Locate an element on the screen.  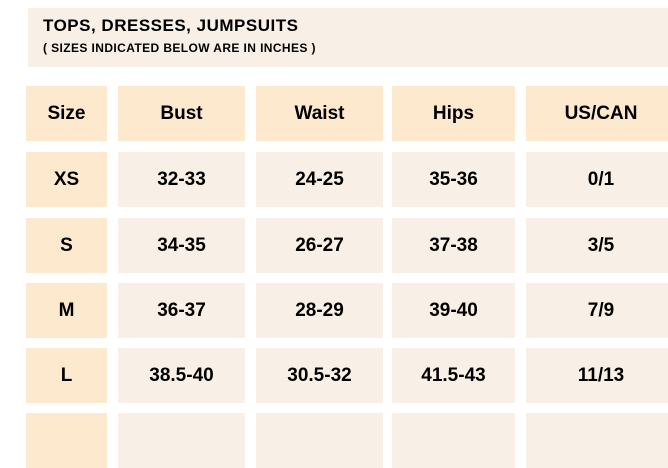
column-header-us-can: US/CAN is located at coordinates (597, 113).